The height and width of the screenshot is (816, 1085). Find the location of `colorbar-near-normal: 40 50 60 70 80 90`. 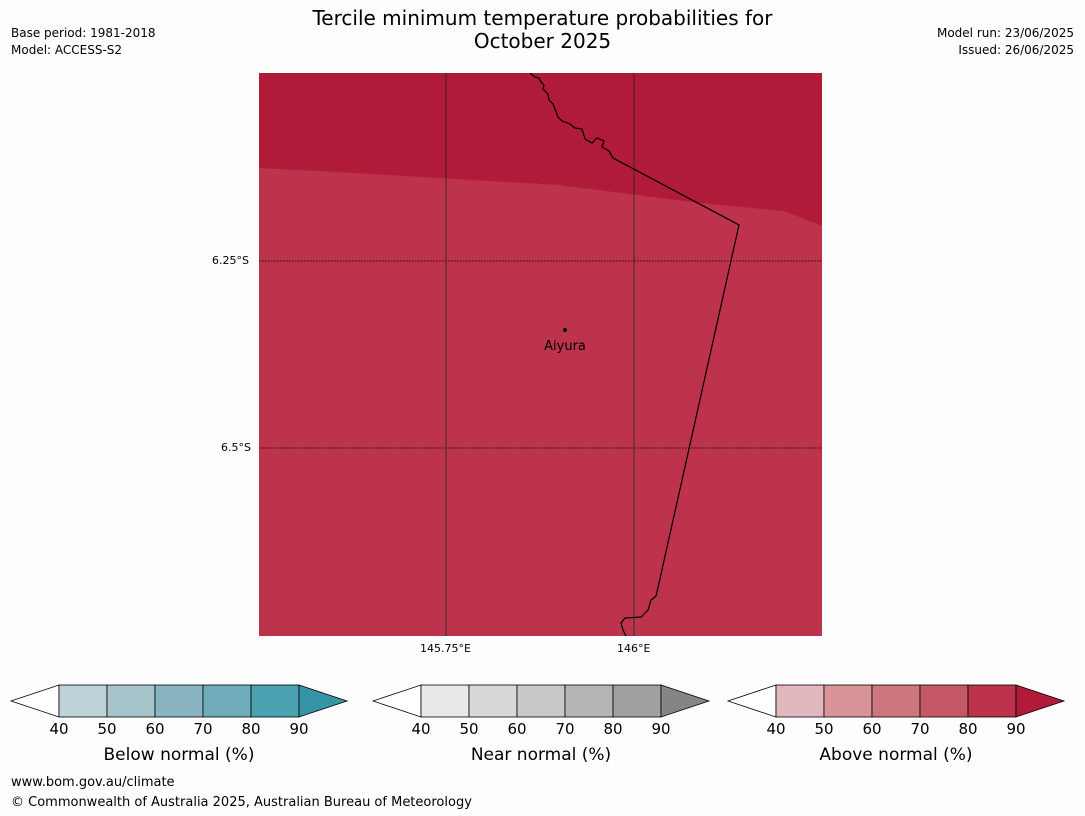

colorbar-near-normal: 40 50 60 70 80 90 is located at coordinates (541, 711).